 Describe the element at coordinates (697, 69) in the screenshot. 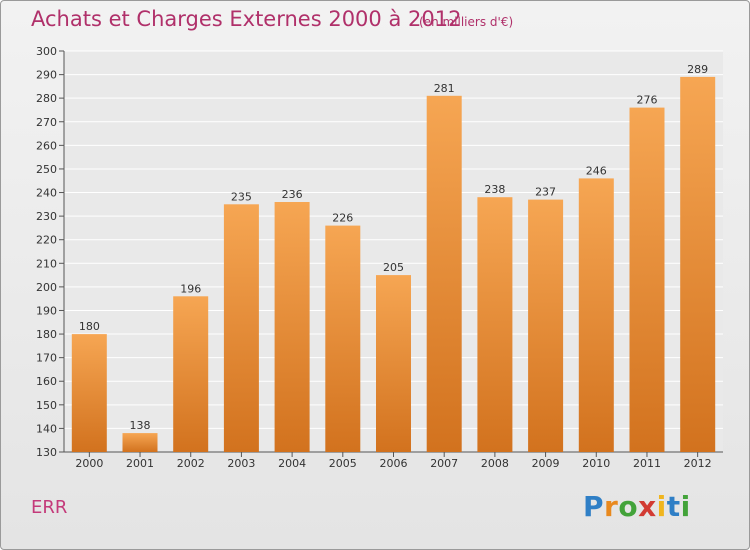

I see `data-label: 289` at that location.